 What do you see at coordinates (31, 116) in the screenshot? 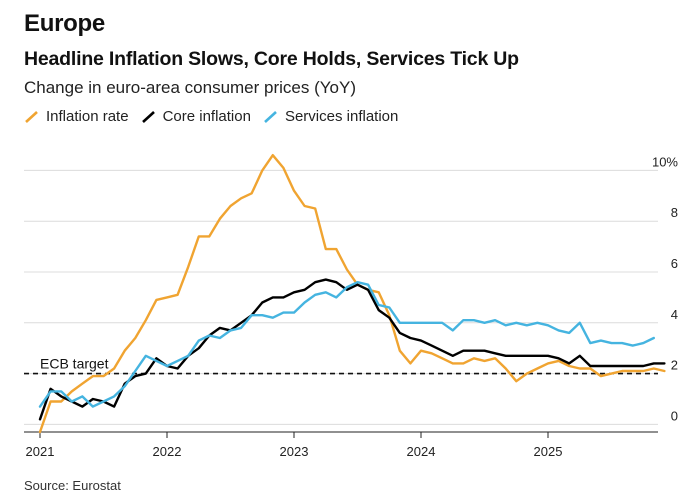
I see `legend-swatch-inflation` at bounding box center [31, 116].